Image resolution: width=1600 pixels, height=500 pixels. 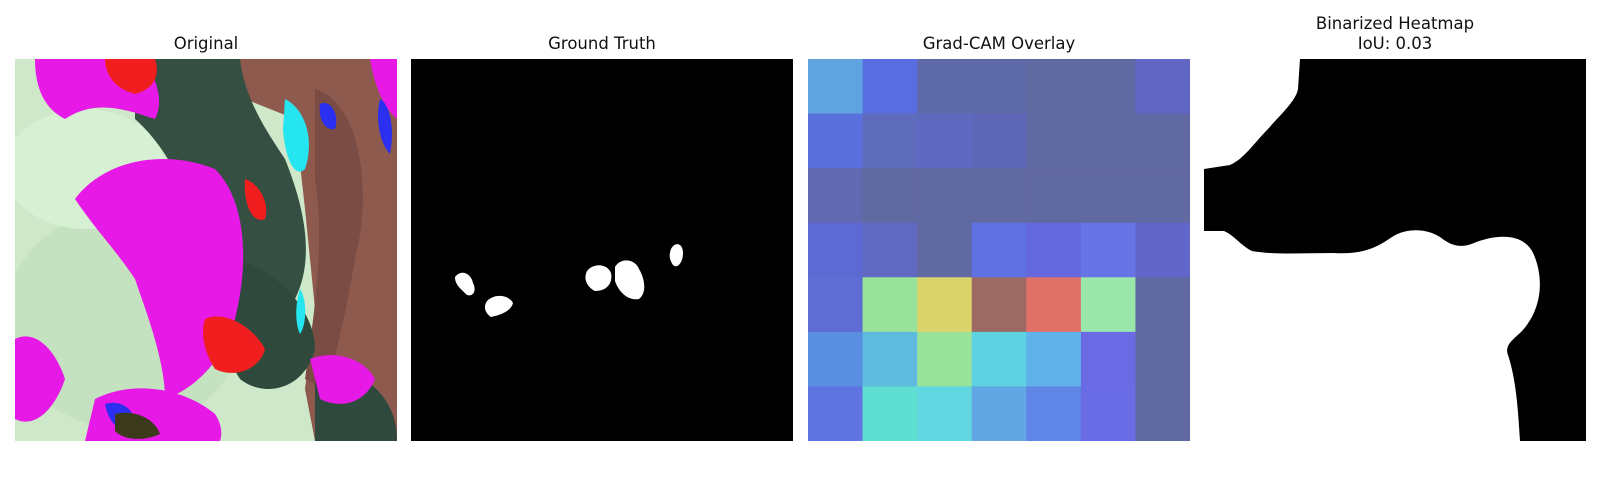 I want to click on panel-title: Binarized Heatmap, so click(x=1395, y=23).